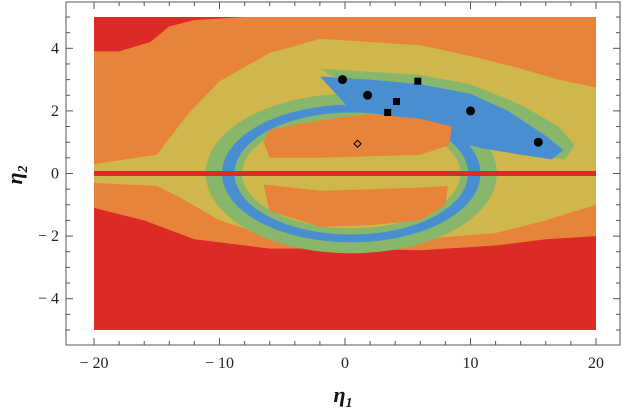 The image size is (623, 410). I want to click on x-axis-label: η1, so click(342, 396).